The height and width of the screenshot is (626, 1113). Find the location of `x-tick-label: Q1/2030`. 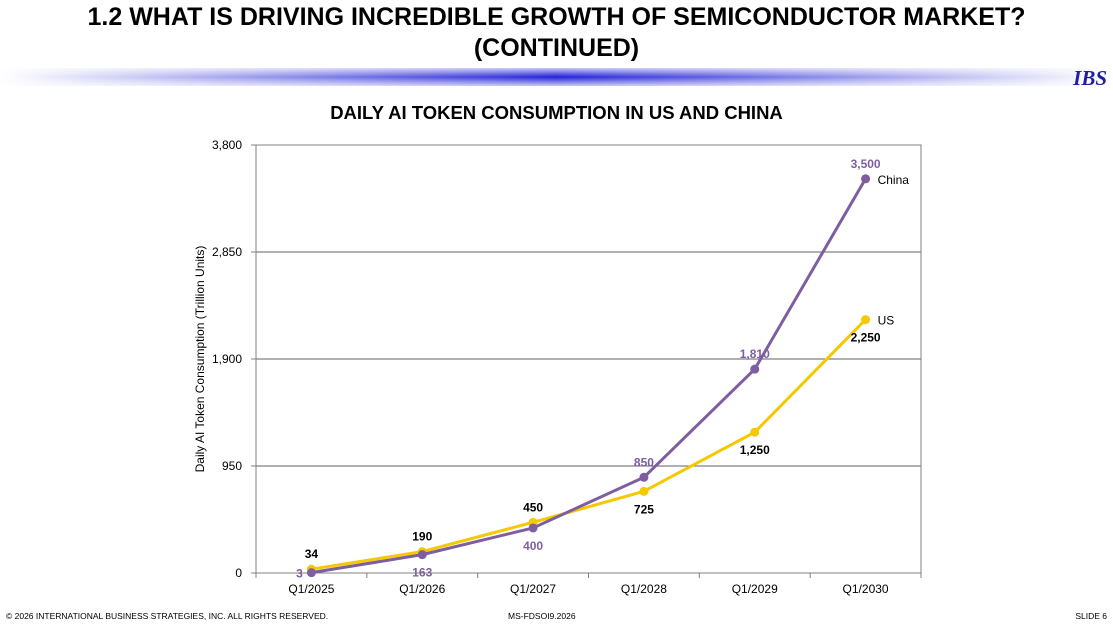

x-tick-label: Q1/2030 is located at coordinates (866, 589).